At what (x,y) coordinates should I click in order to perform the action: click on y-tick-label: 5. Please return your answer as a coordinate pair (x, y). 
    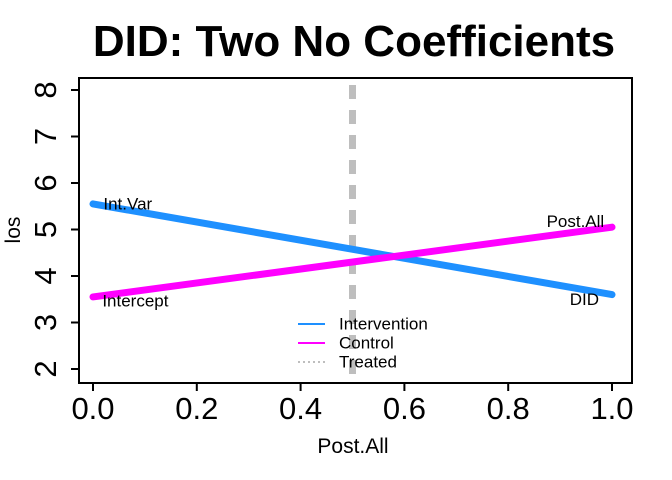
    Looking at the image, I should click on (45, 229).